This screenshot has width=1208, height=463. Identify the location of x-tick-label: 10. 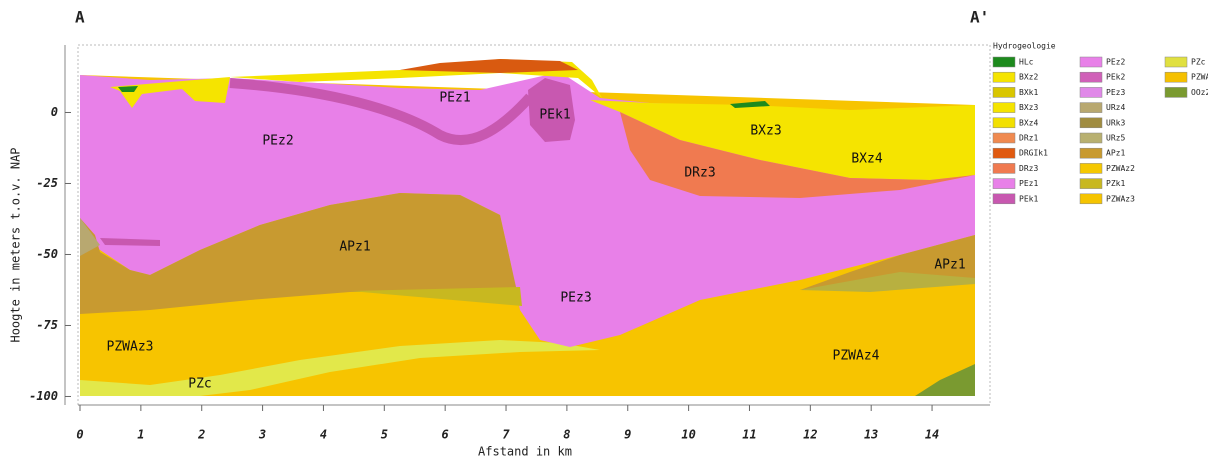
(688, 435).